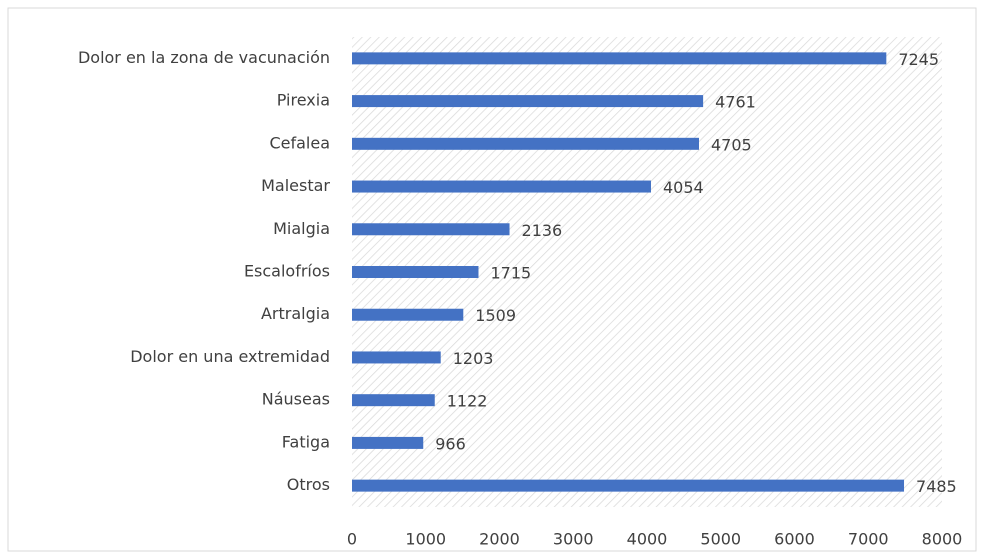 The width and height of the screenshot is (985, 560). I want to click on data-label: 966, so click(450, 443).